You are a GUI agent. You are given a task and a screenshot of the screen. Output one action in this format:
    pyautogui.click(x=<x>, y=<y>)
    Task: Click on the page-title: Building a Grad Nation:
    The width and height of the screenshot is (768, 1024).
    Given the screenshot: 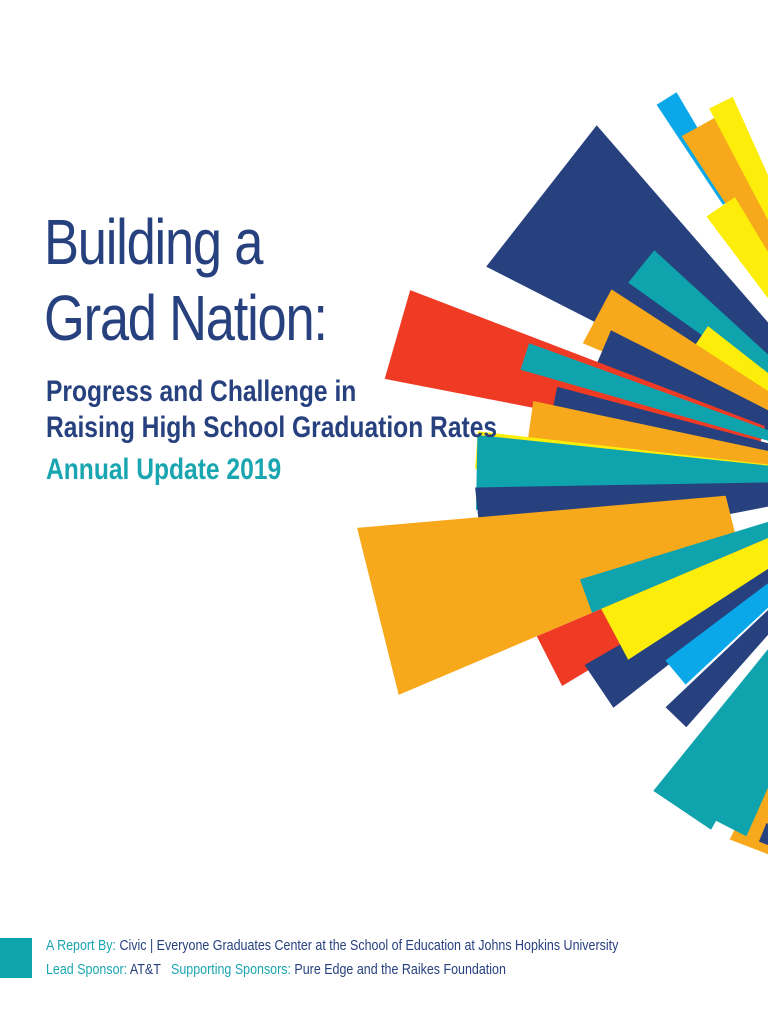 What is the action you would take?
    pyautogui.click(x=186, y=280)
    